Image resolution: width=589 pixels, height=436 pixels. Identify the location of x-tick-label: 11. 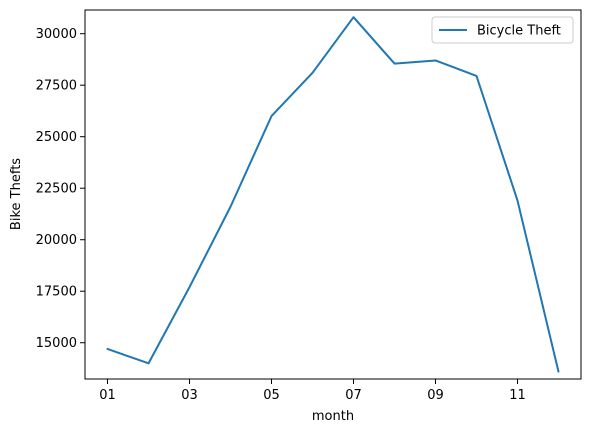
(517, 395).